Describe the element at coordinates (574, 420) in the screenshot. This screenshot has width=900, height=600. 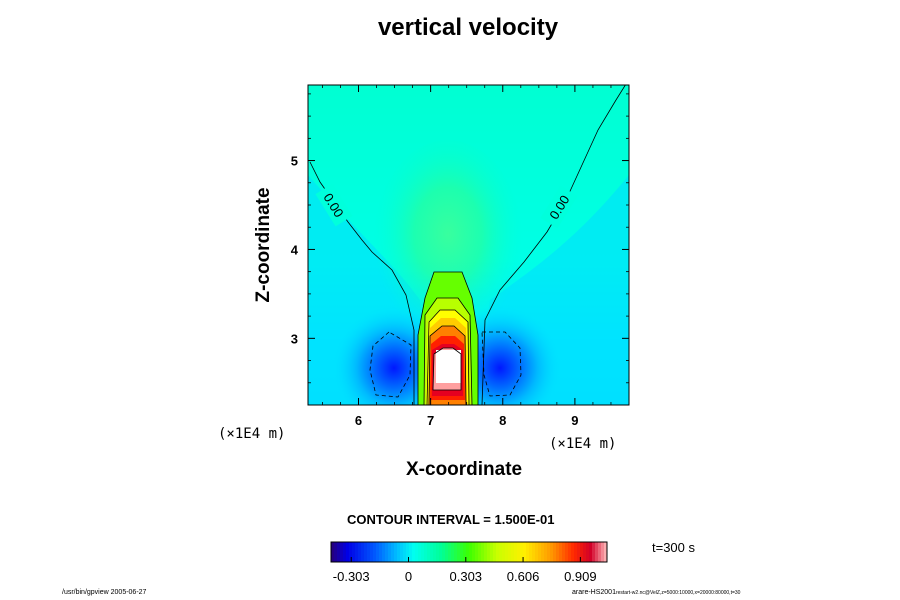
I see `x-tick-label: 9` at that location.